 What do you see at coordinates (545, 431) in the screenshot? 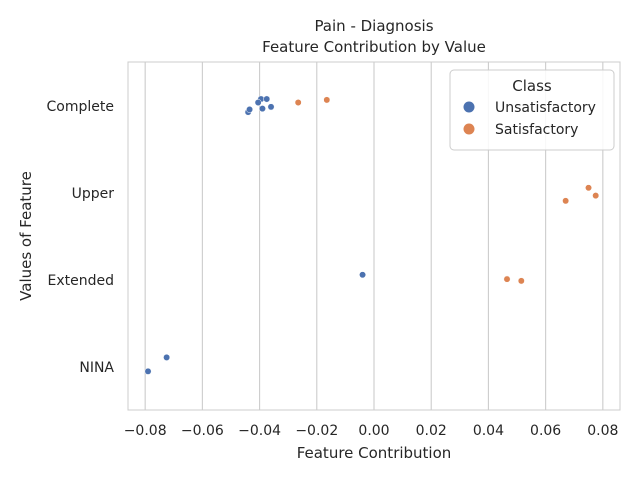
I see `x-tick-label: 0.06` at bounding box center [545, 431].